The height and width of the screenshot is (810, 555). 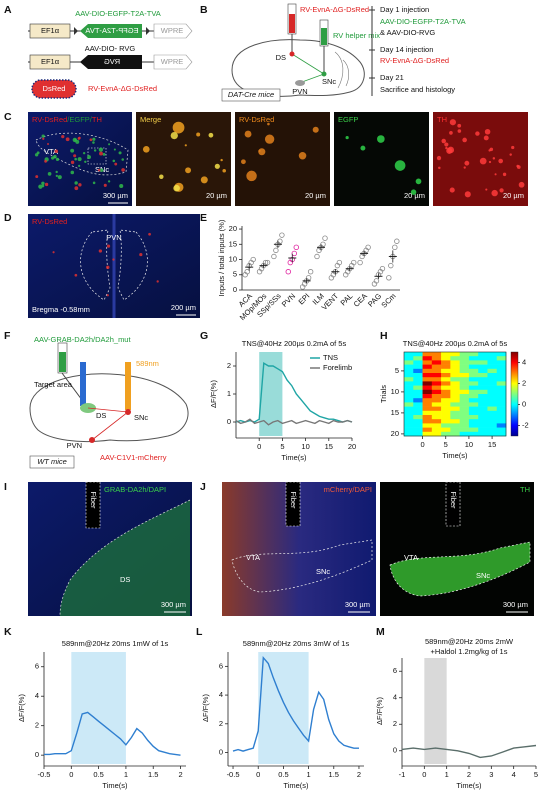 I want to click on projection, so click(x=308, y=64).